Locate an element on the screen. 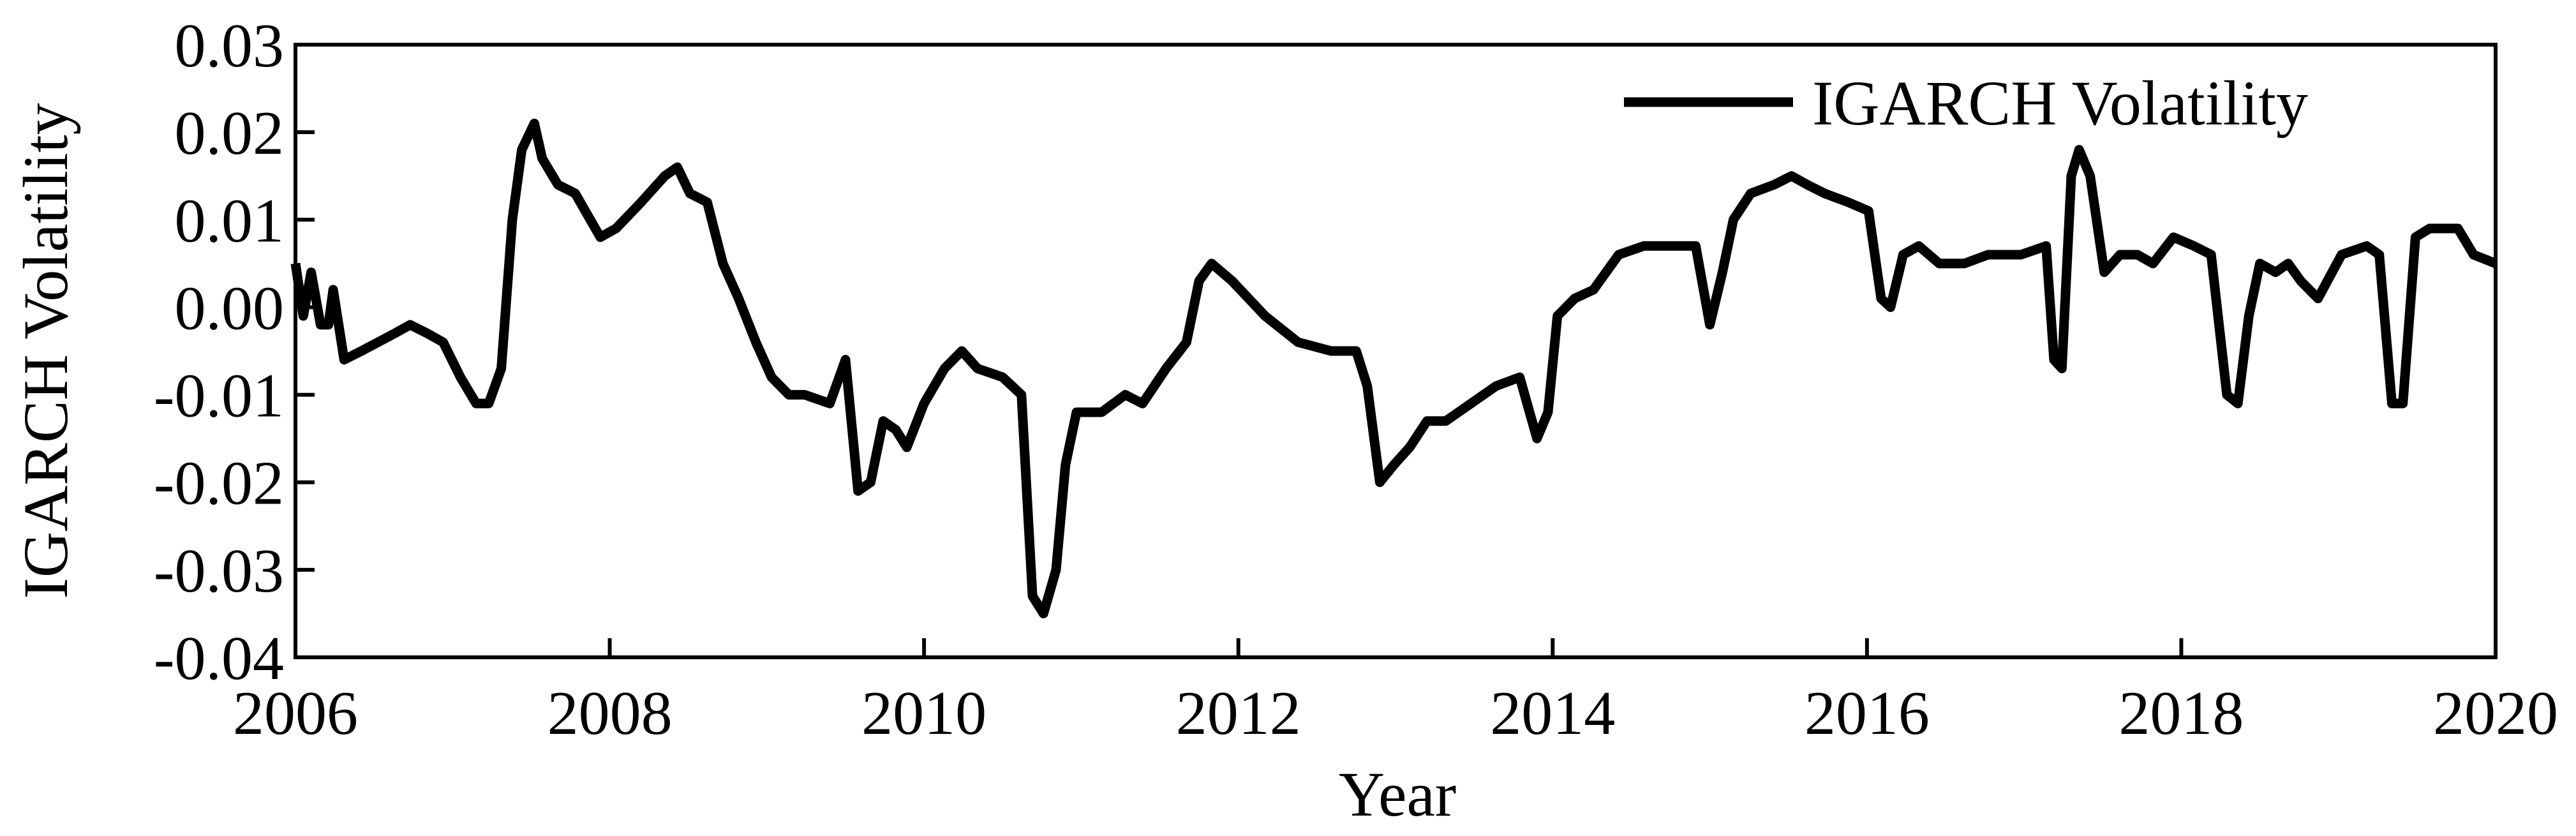 This screenshot has width=2576, height=836. y-tick-label: -0.02 is located at coordinates (219, 483).